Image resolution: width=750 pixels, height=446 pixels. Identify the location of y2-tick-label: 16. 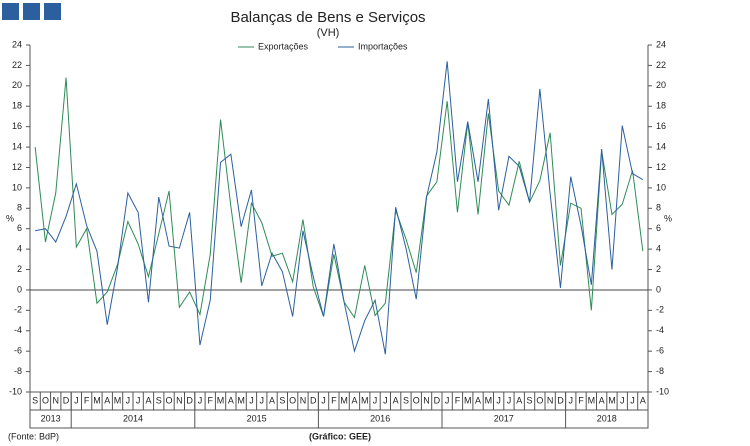
(661, 126).